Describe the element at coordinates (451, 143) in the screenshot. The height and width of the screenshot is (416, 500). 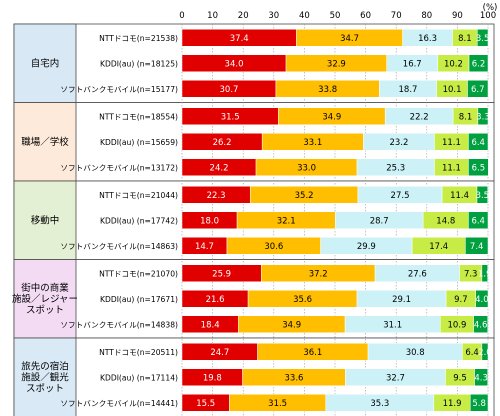
I see `bar-label-1-1-3: 11.1` at that location.